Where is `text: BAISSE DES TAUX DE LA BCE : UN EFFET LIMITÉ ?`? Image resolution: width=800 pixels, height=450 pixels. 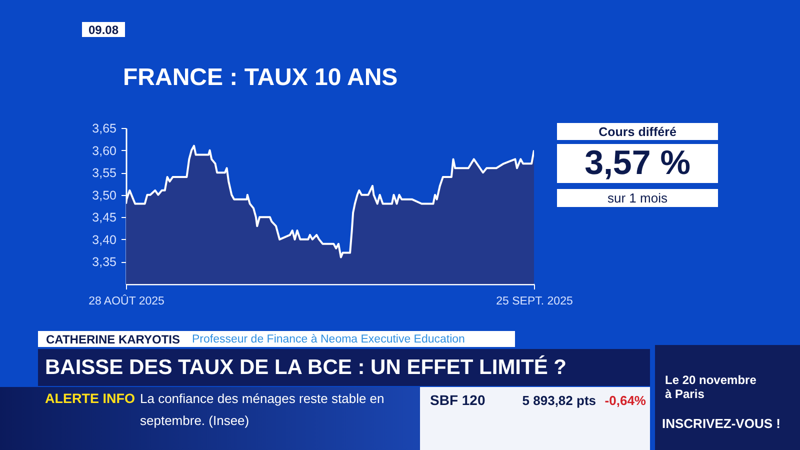
text: BAISSE DES TAUX DE LA BCE : UN EFFET LIMITÉ ? is located at coordinates (306, 367).